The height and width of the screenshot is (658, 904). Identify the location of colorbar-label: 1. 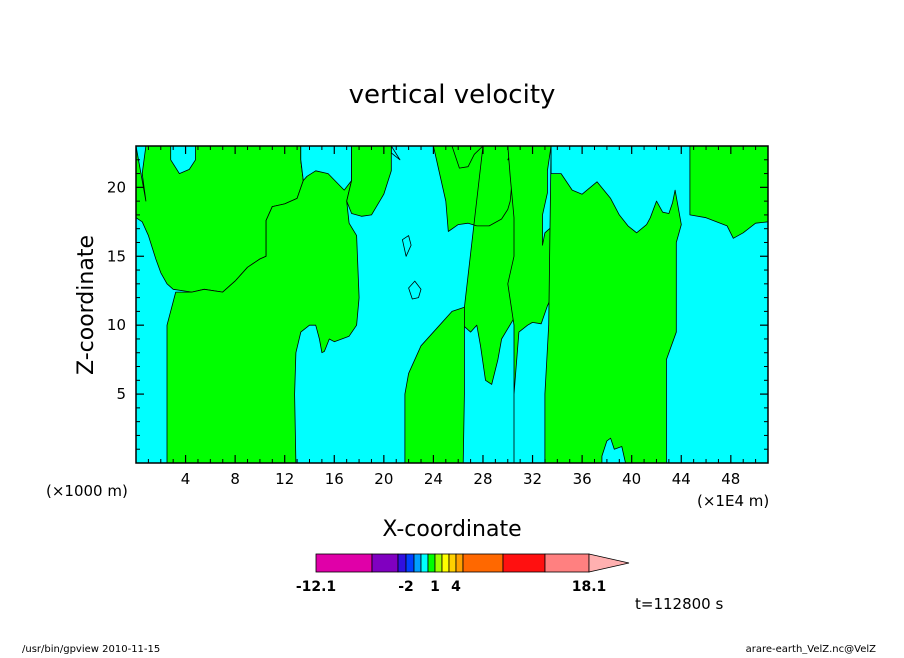
(435, 587).